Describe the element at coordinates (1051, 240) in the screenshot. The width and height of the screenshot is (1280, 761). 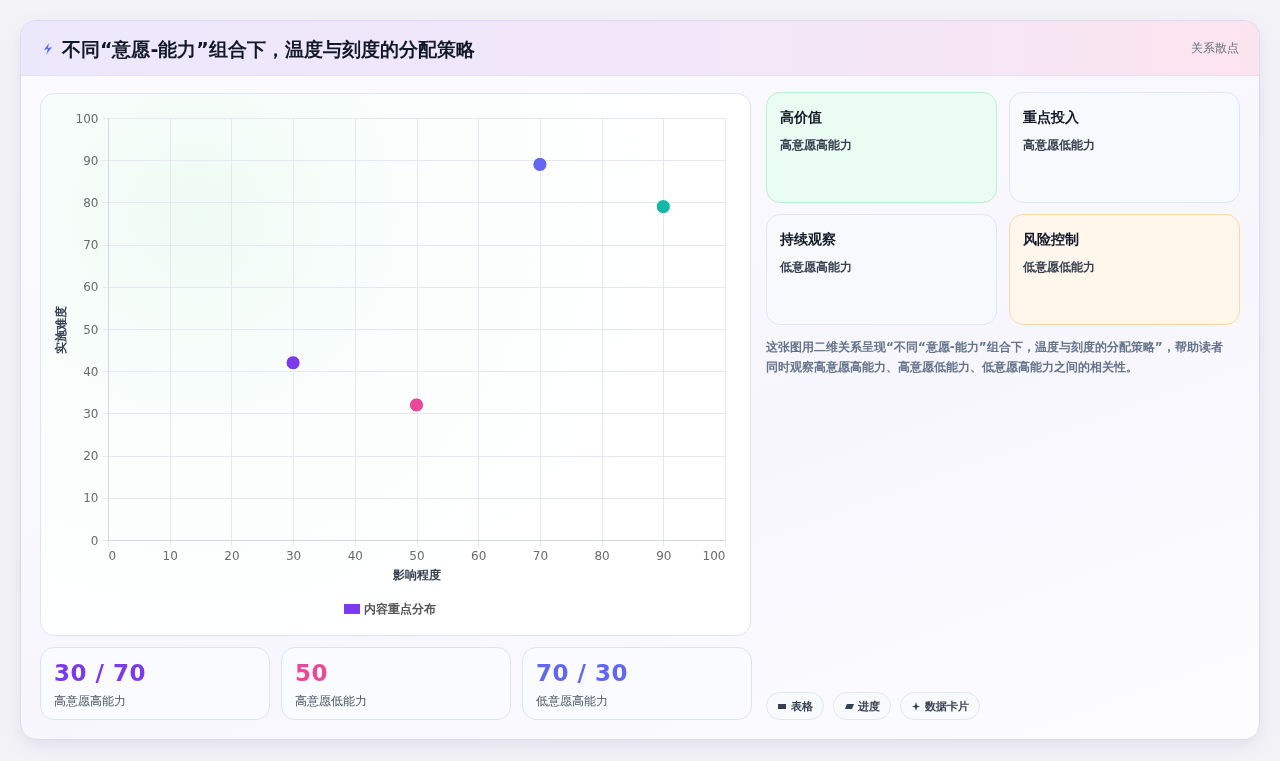
I see `text: 风险控制` at that location.